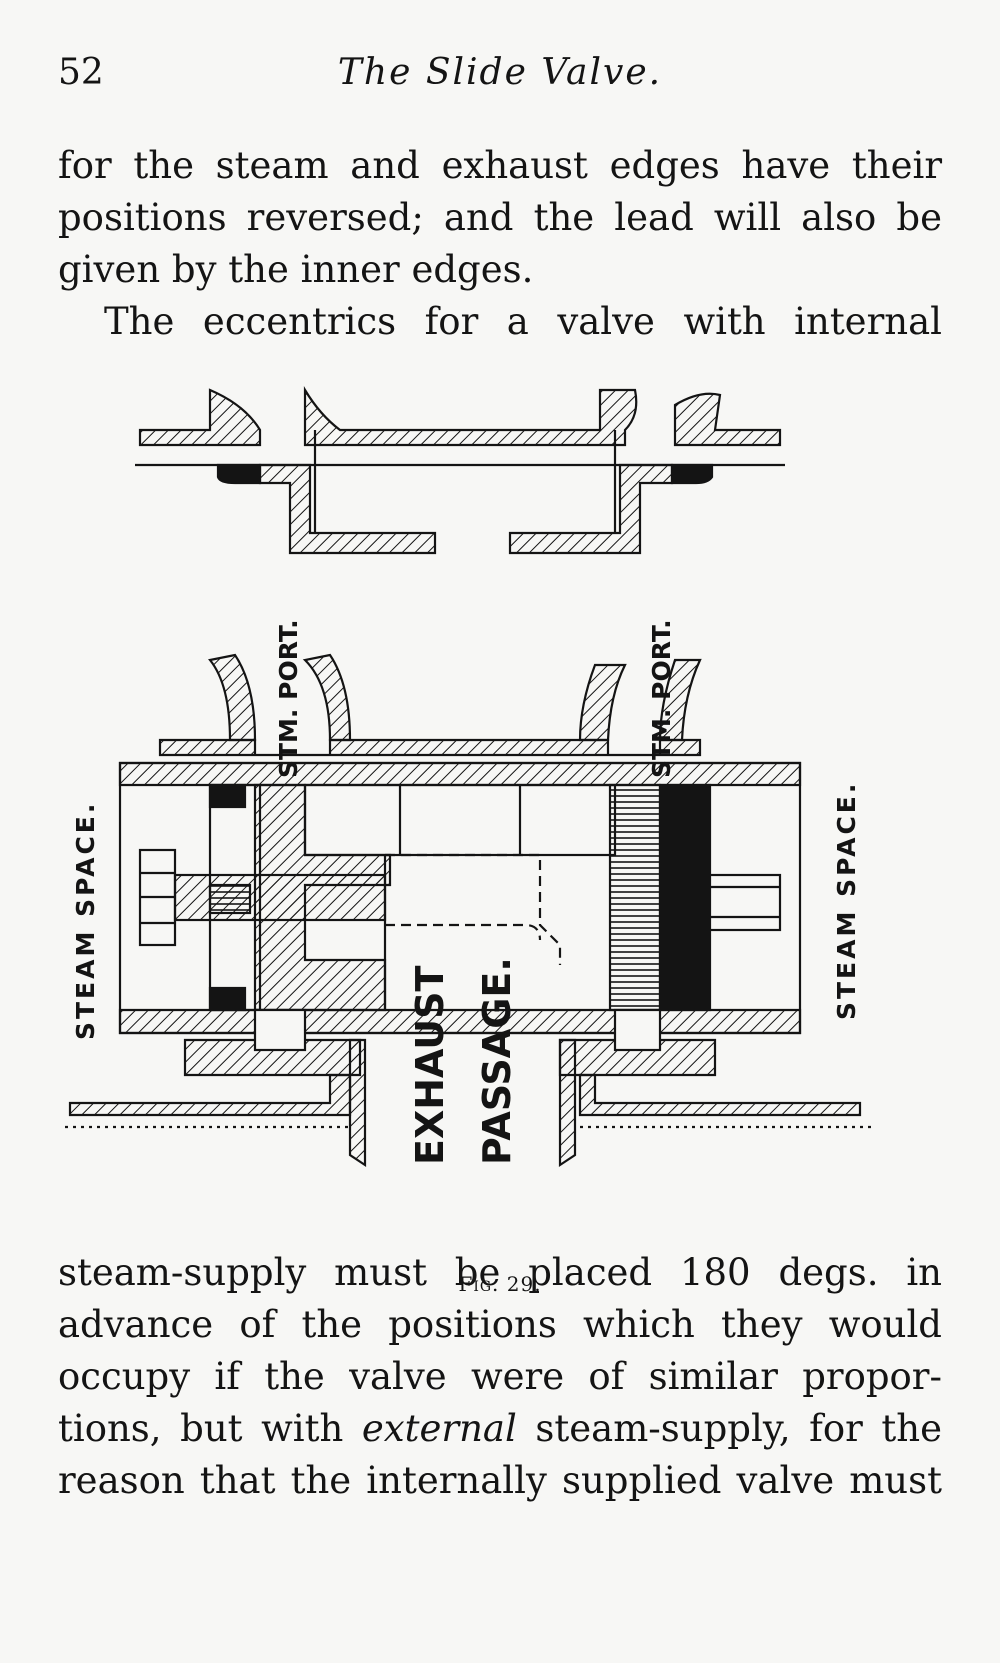 The image size is (1000, 1663). Describe the element at coordinates (288, 698) in the screenshot. I see `label-stm-port-left: STM. PORT.` at that location.